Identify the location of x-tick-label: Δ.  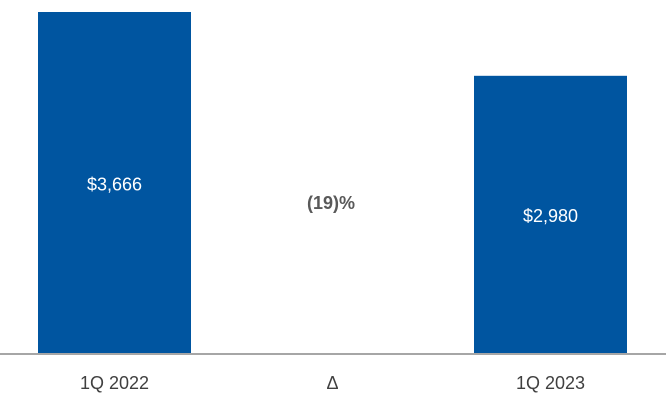
(332, 383).